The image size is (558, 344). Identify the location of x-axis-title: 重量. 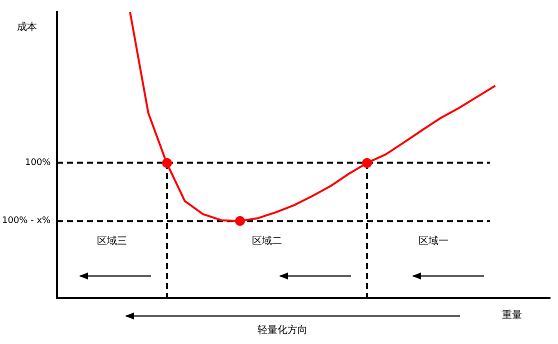
(512, 315).